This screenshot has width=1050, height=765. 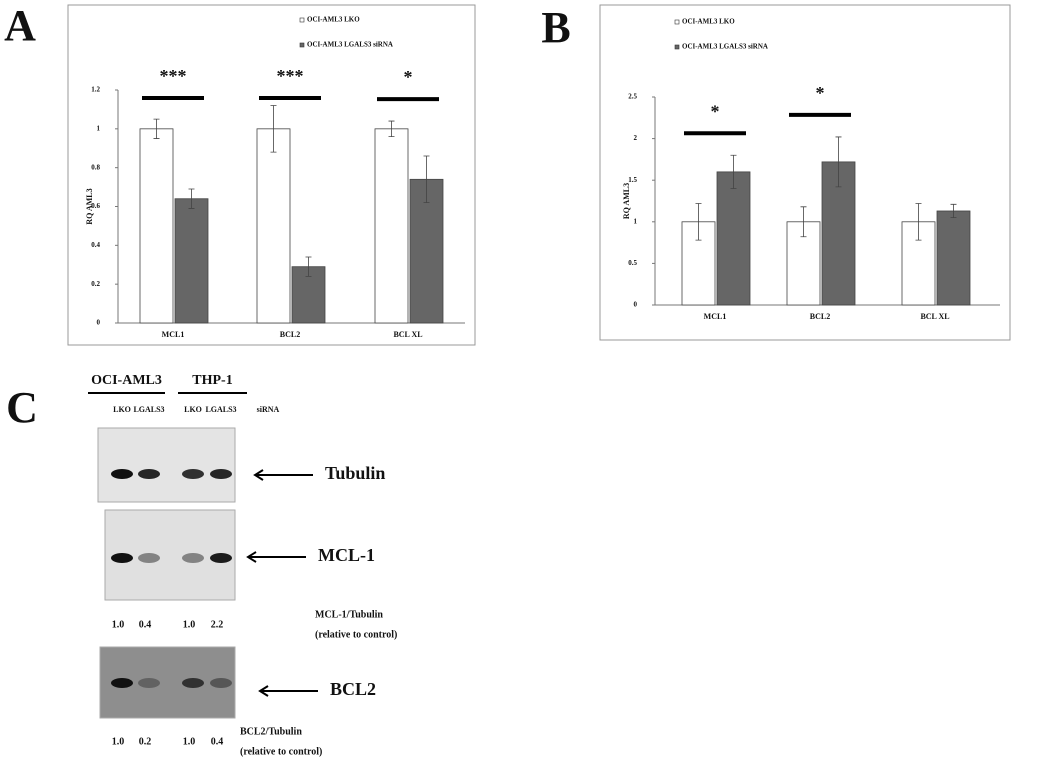 I want to click on y-tick-label: 1.5, so click(x=632, y=180).